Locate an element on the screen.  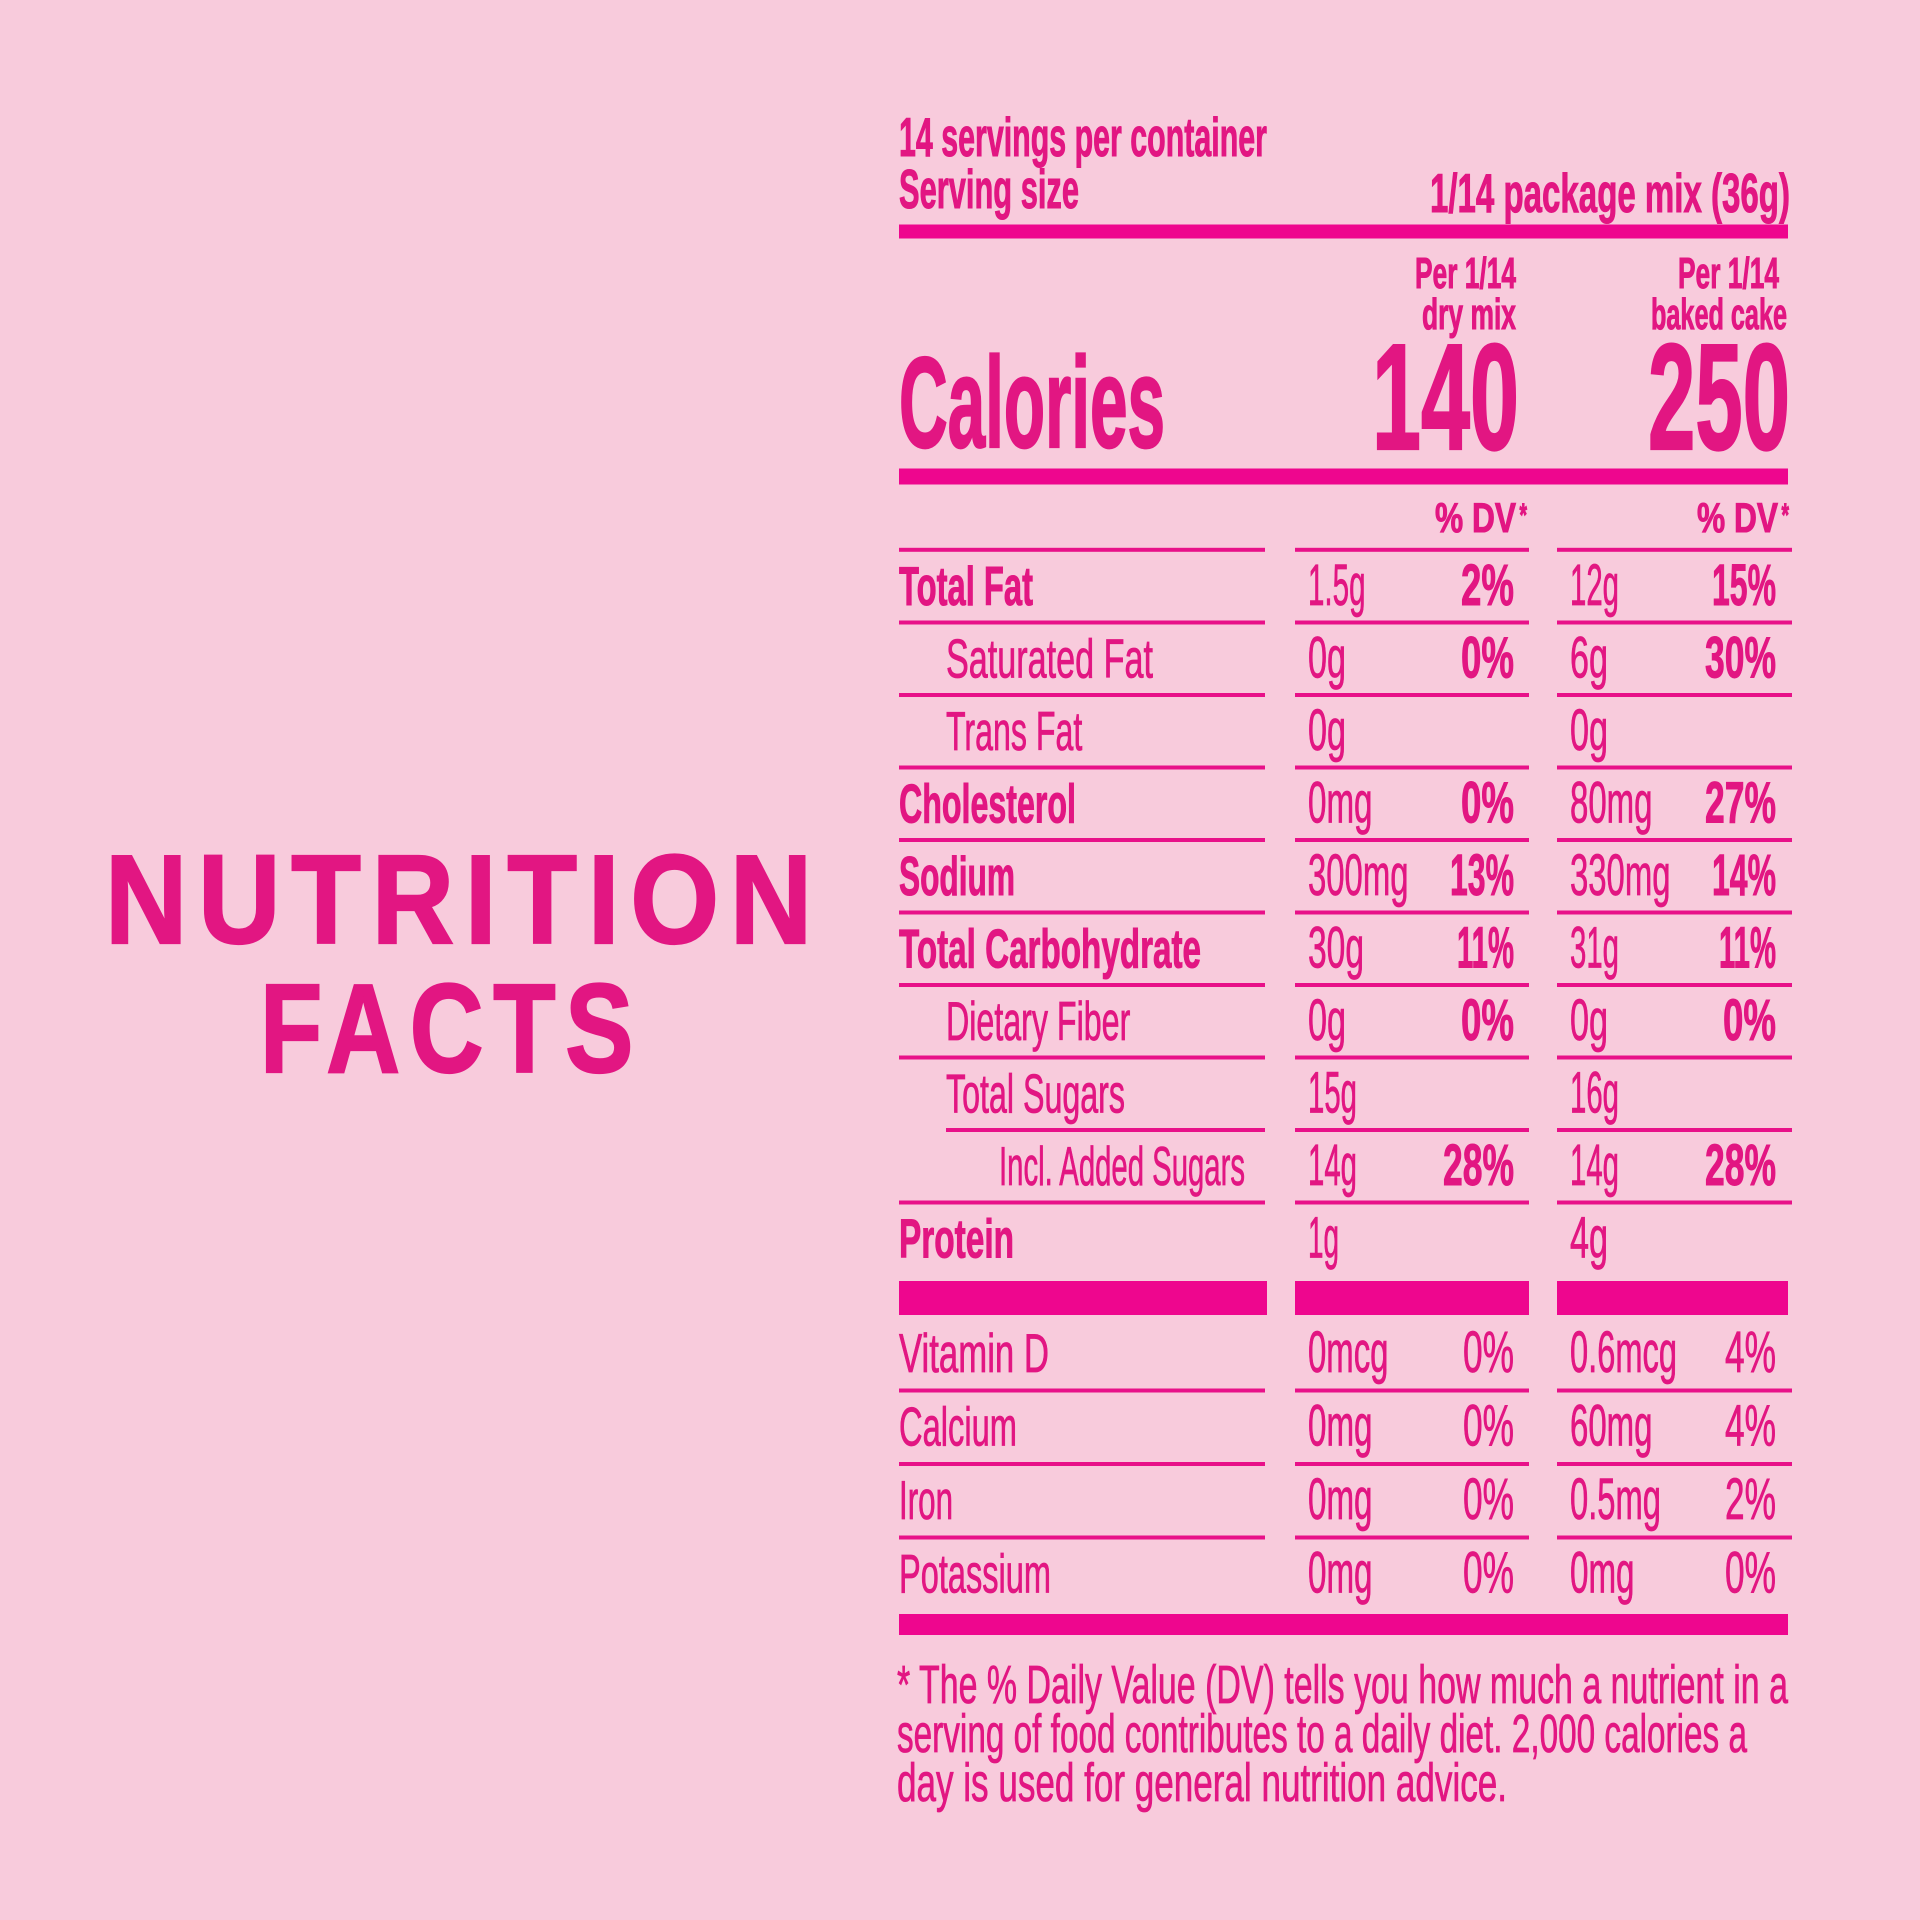
svg-text: Saturated Fat is located at coordinates (1049, 659).